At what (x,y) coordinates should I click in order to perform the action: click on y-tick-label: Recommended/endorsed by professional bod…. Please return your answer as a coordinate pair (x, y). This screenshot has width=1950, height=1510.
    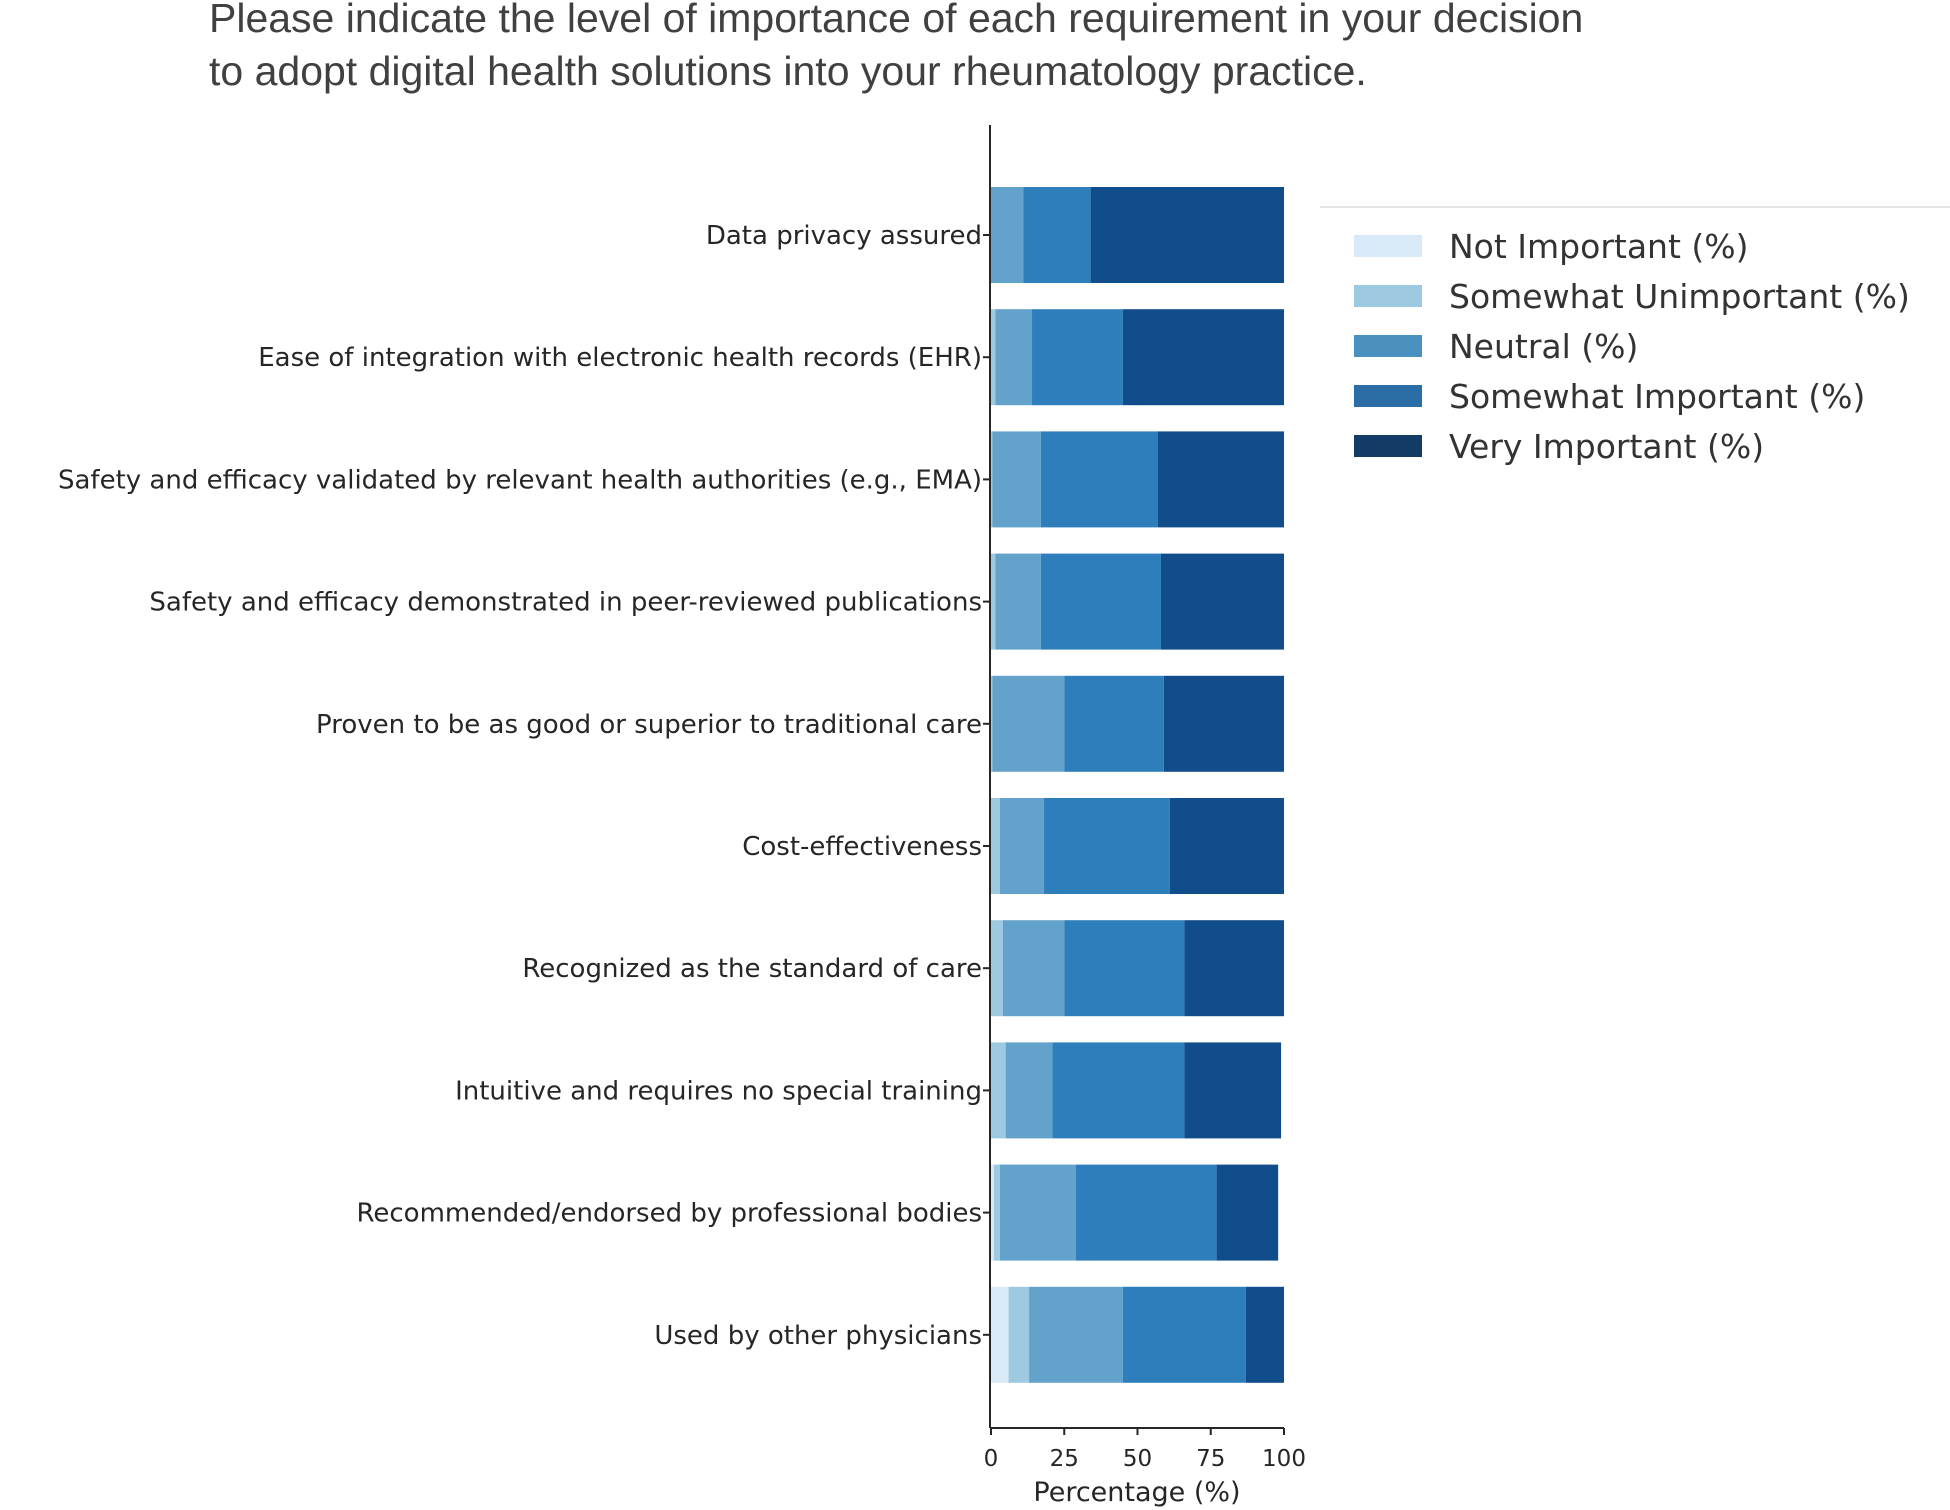
    Looking at the image, I should click on (669, 1214).